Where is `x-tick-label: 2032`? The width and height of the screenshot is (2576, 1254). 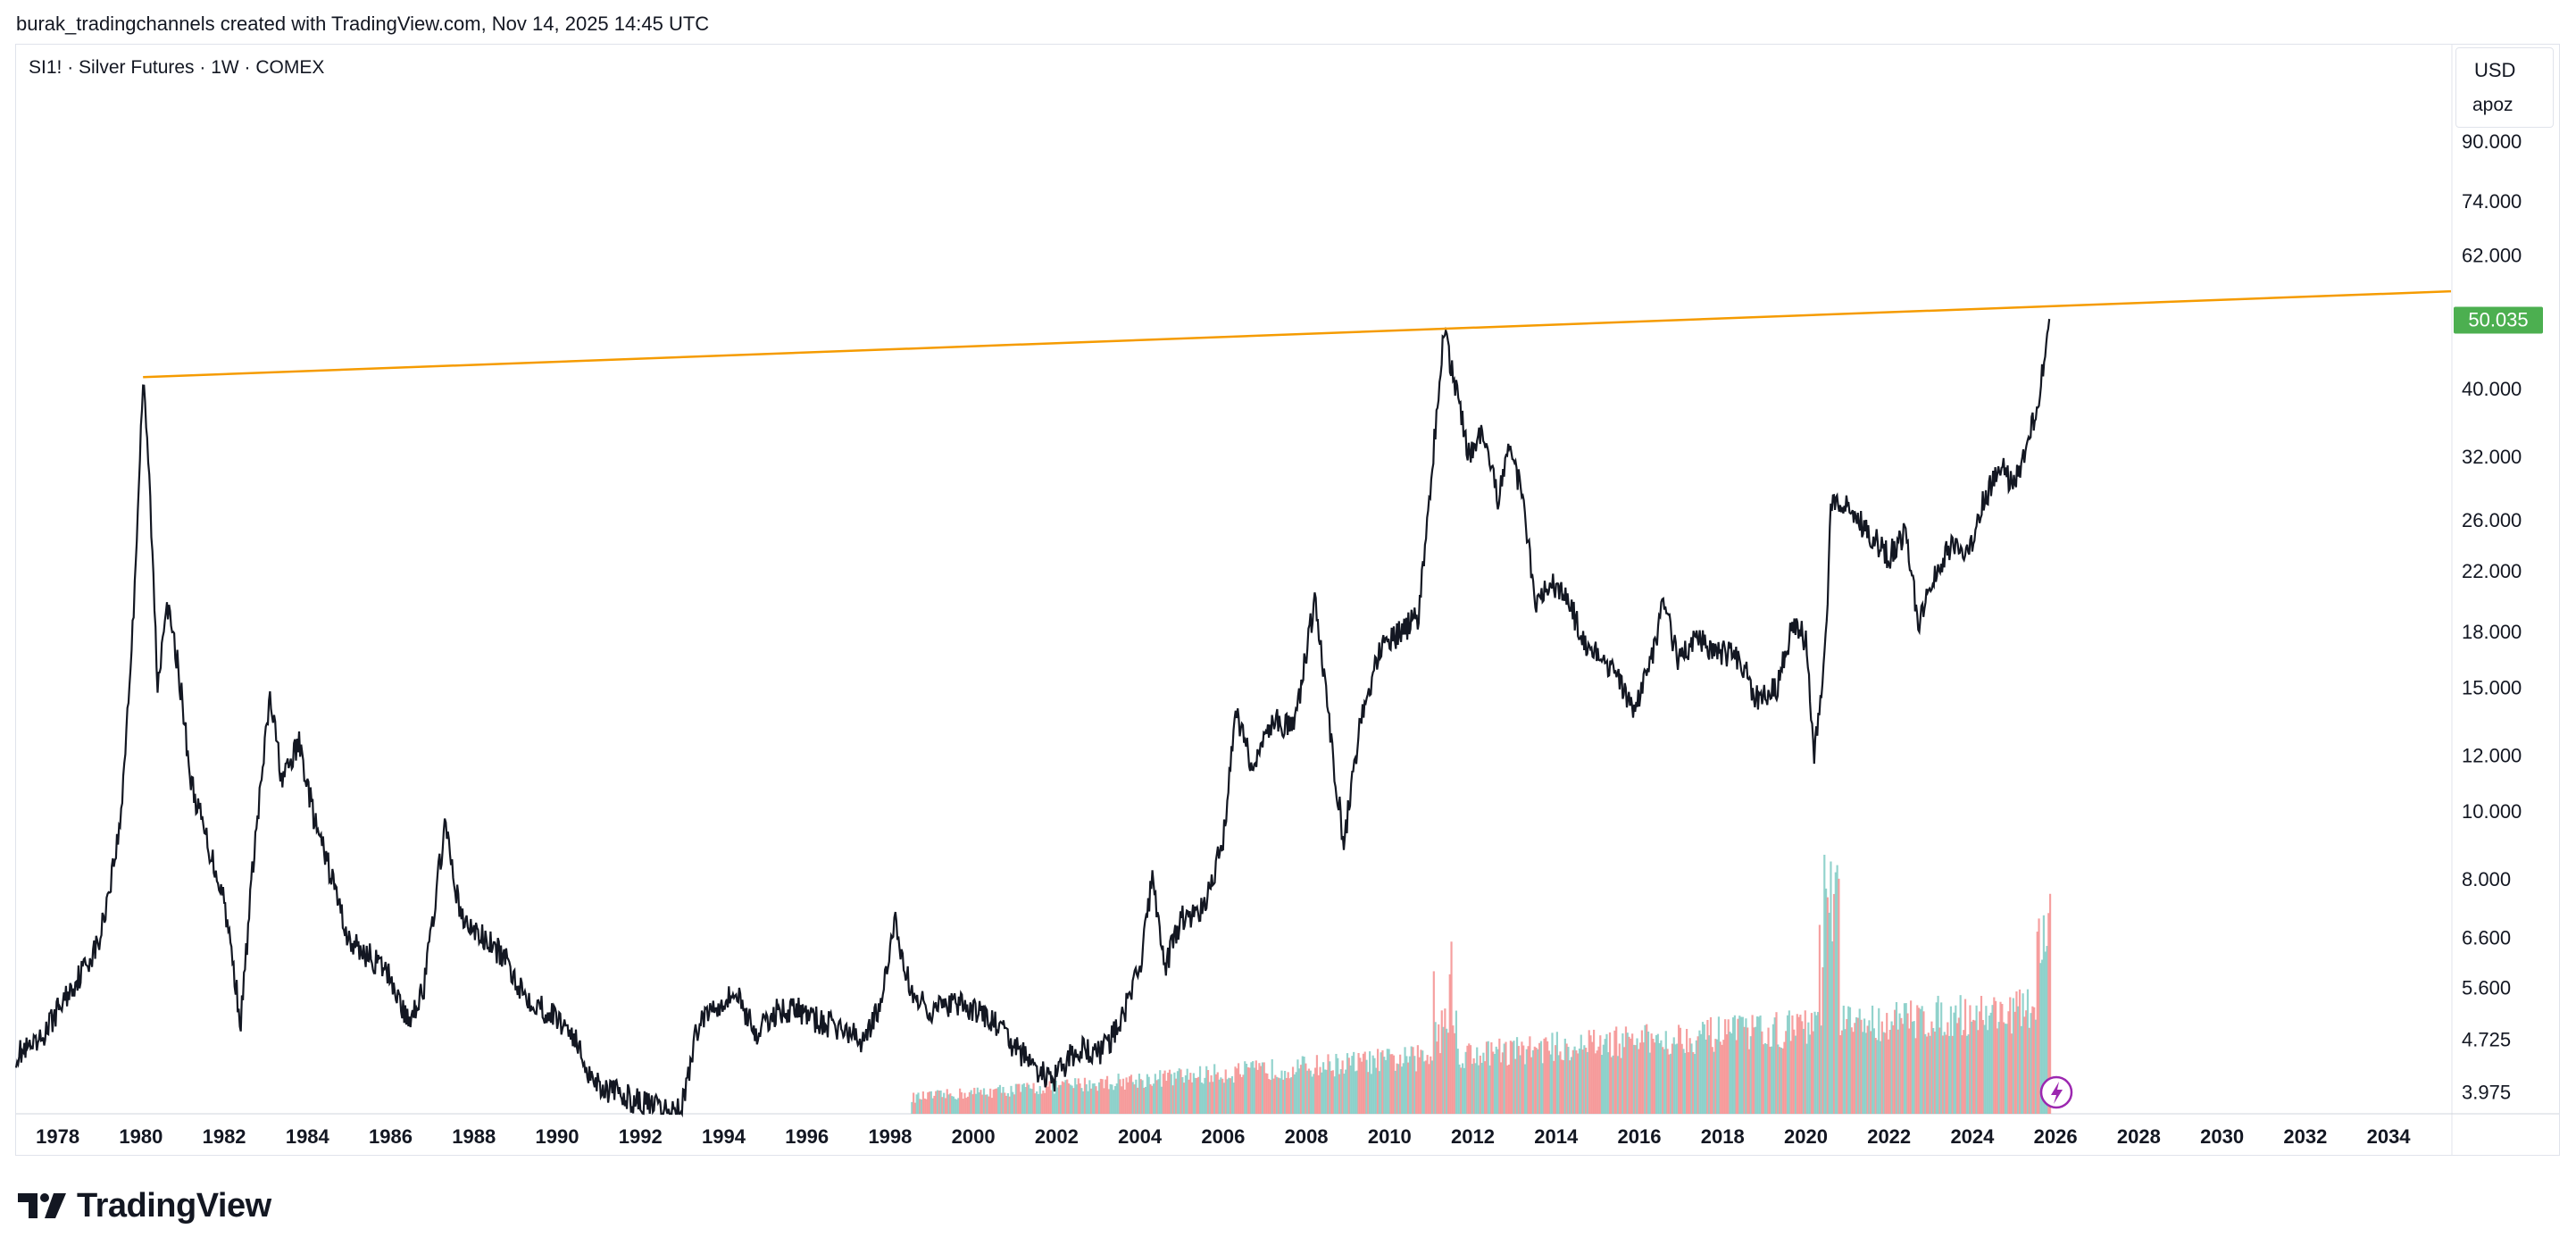
x-tick-label: 2032 is located at coordinates (2305, 1137).